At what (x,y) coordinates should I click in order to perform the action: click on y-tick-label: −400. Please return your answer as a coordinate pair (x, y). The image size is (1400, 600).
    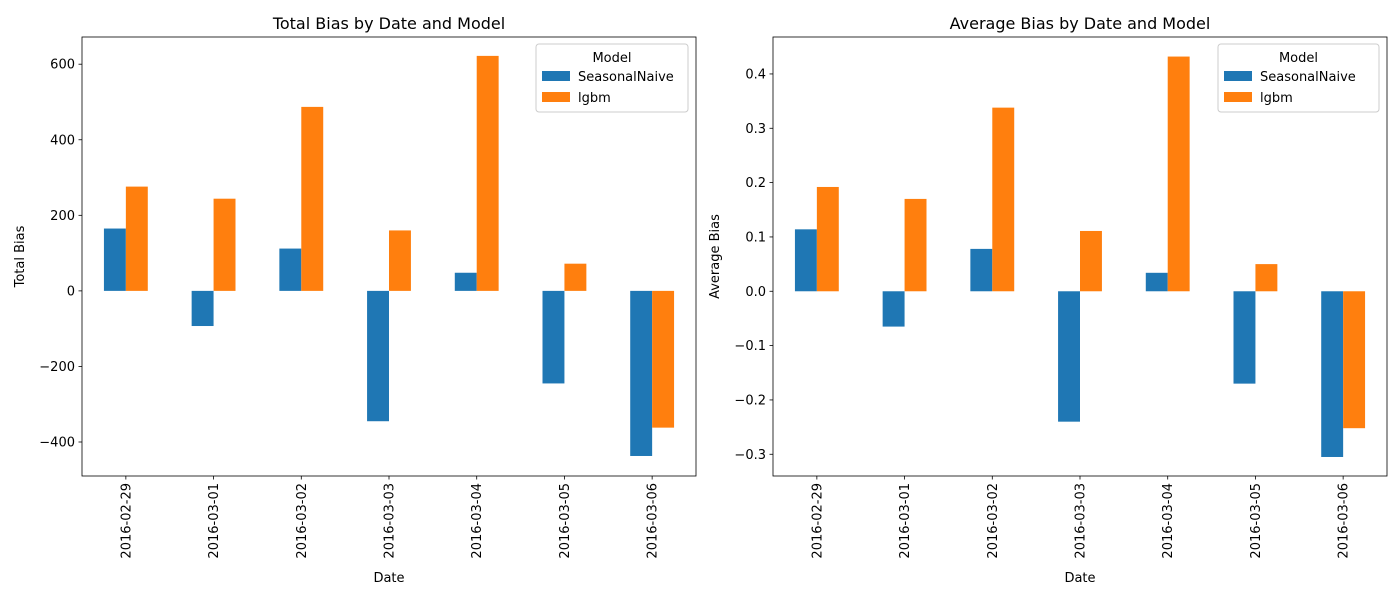
    Looking at the image, I should click on (57, 442).